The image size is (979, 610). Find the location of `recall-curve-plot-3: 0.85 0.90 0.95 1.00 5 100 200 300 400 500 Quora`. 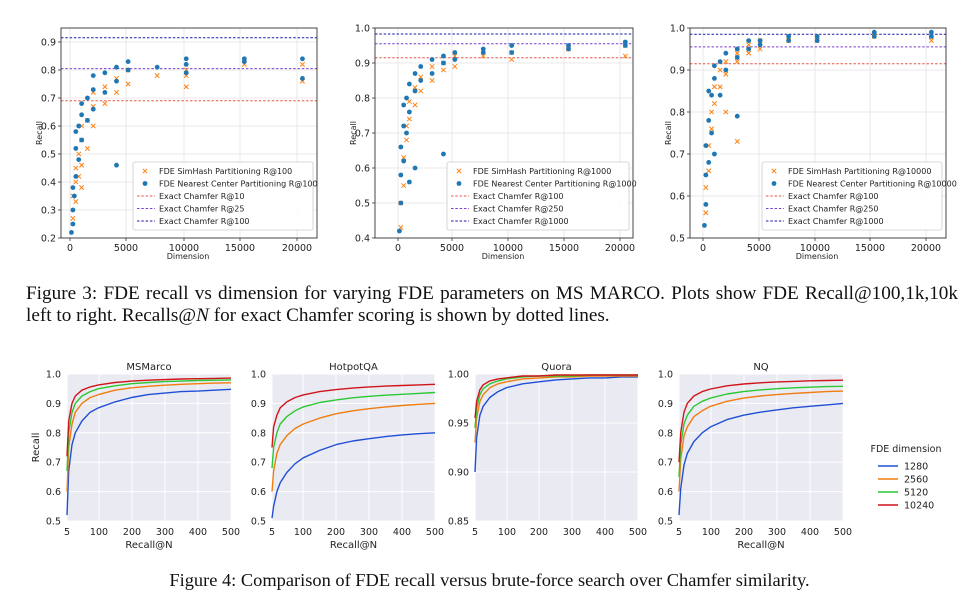

recall-curve-plot-3: 0.85 0.90 0.95 1.00 5 100 200 300 400 500 Quora is located at coordinates (547, 450).